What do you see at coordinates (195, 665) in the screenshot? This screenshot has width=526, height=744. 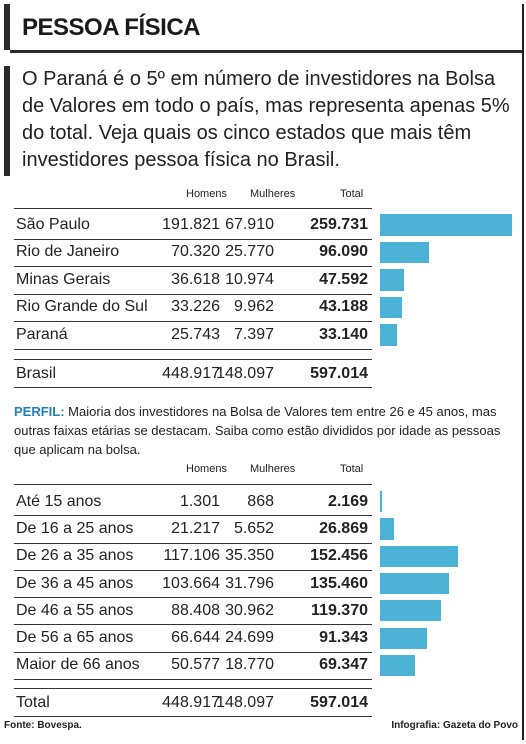 I see `cell-homens: 50.577` at bounding box center [195, 665].